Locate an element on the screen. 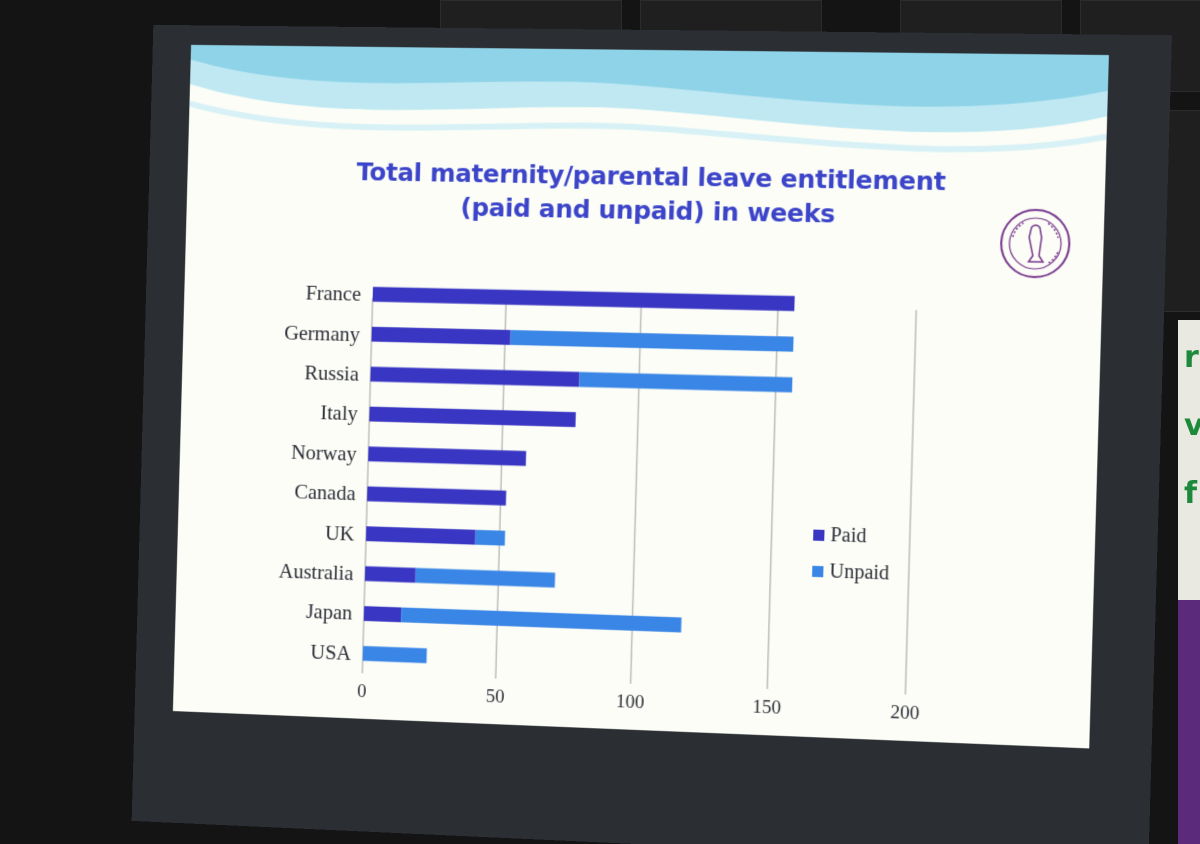 This screenshot has height=844, width=1200. bar-paid-italy is located at coordinates (472, 417).